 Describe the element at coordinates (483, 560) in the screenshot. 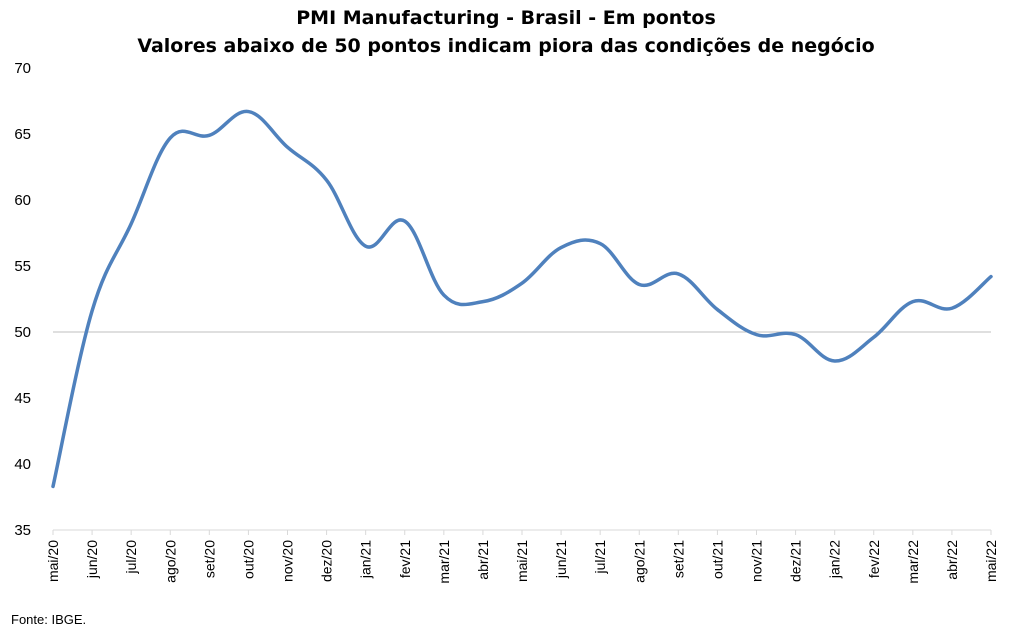

I see `x-tick-label: abr/21` at that location.